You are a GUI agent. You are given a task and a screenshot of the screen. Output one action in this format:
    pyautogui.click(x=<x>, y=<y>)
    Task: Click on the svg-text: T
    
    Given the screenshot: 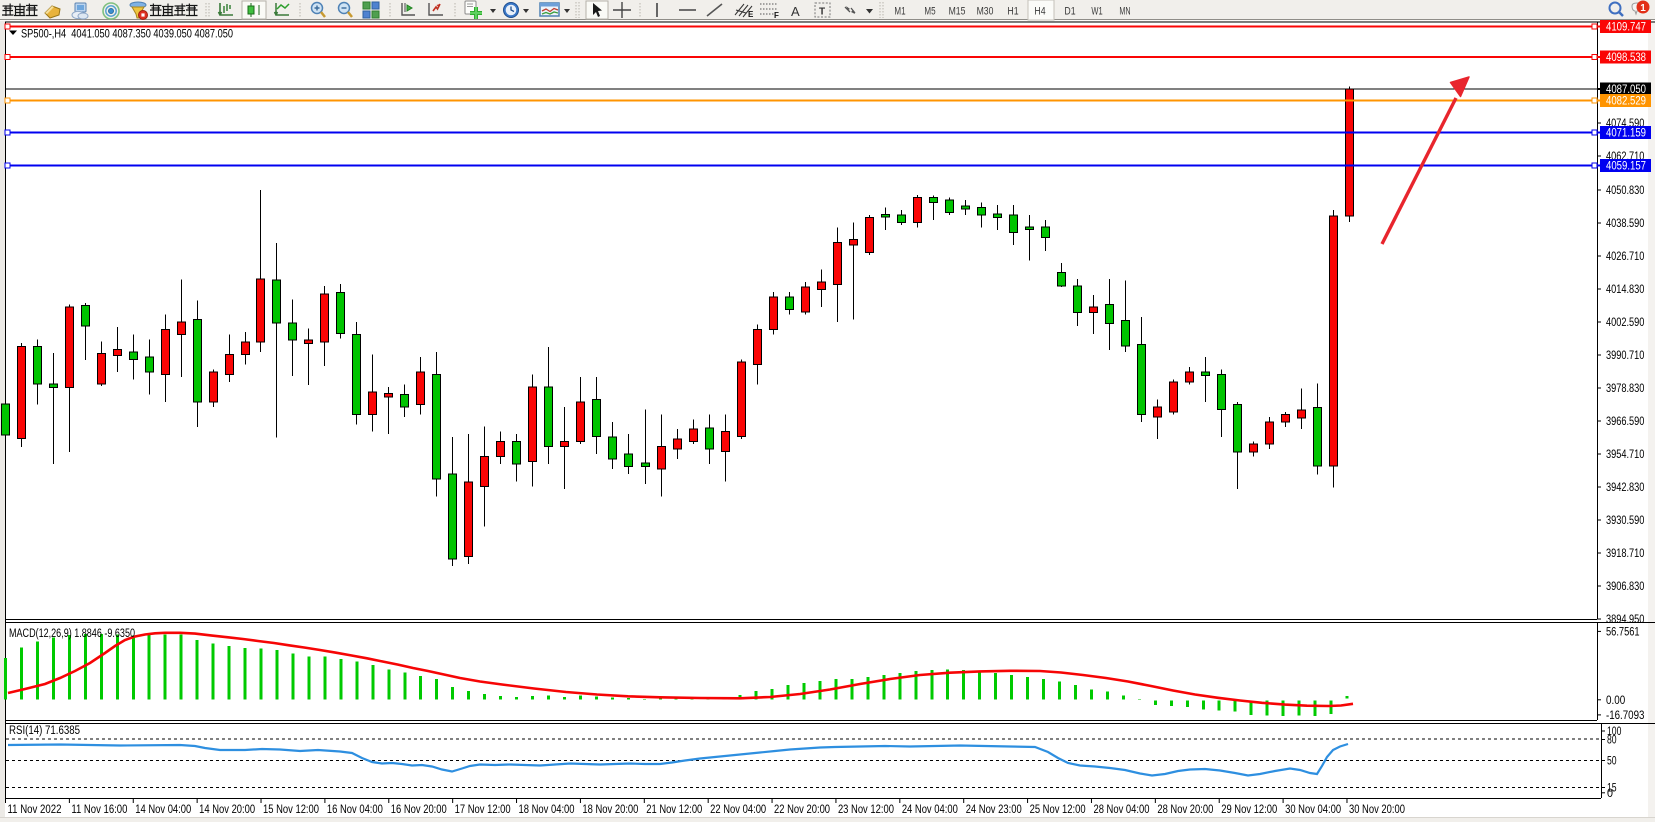 What is the action you would take?
    pyautogui.click(x=822, y=12)
    